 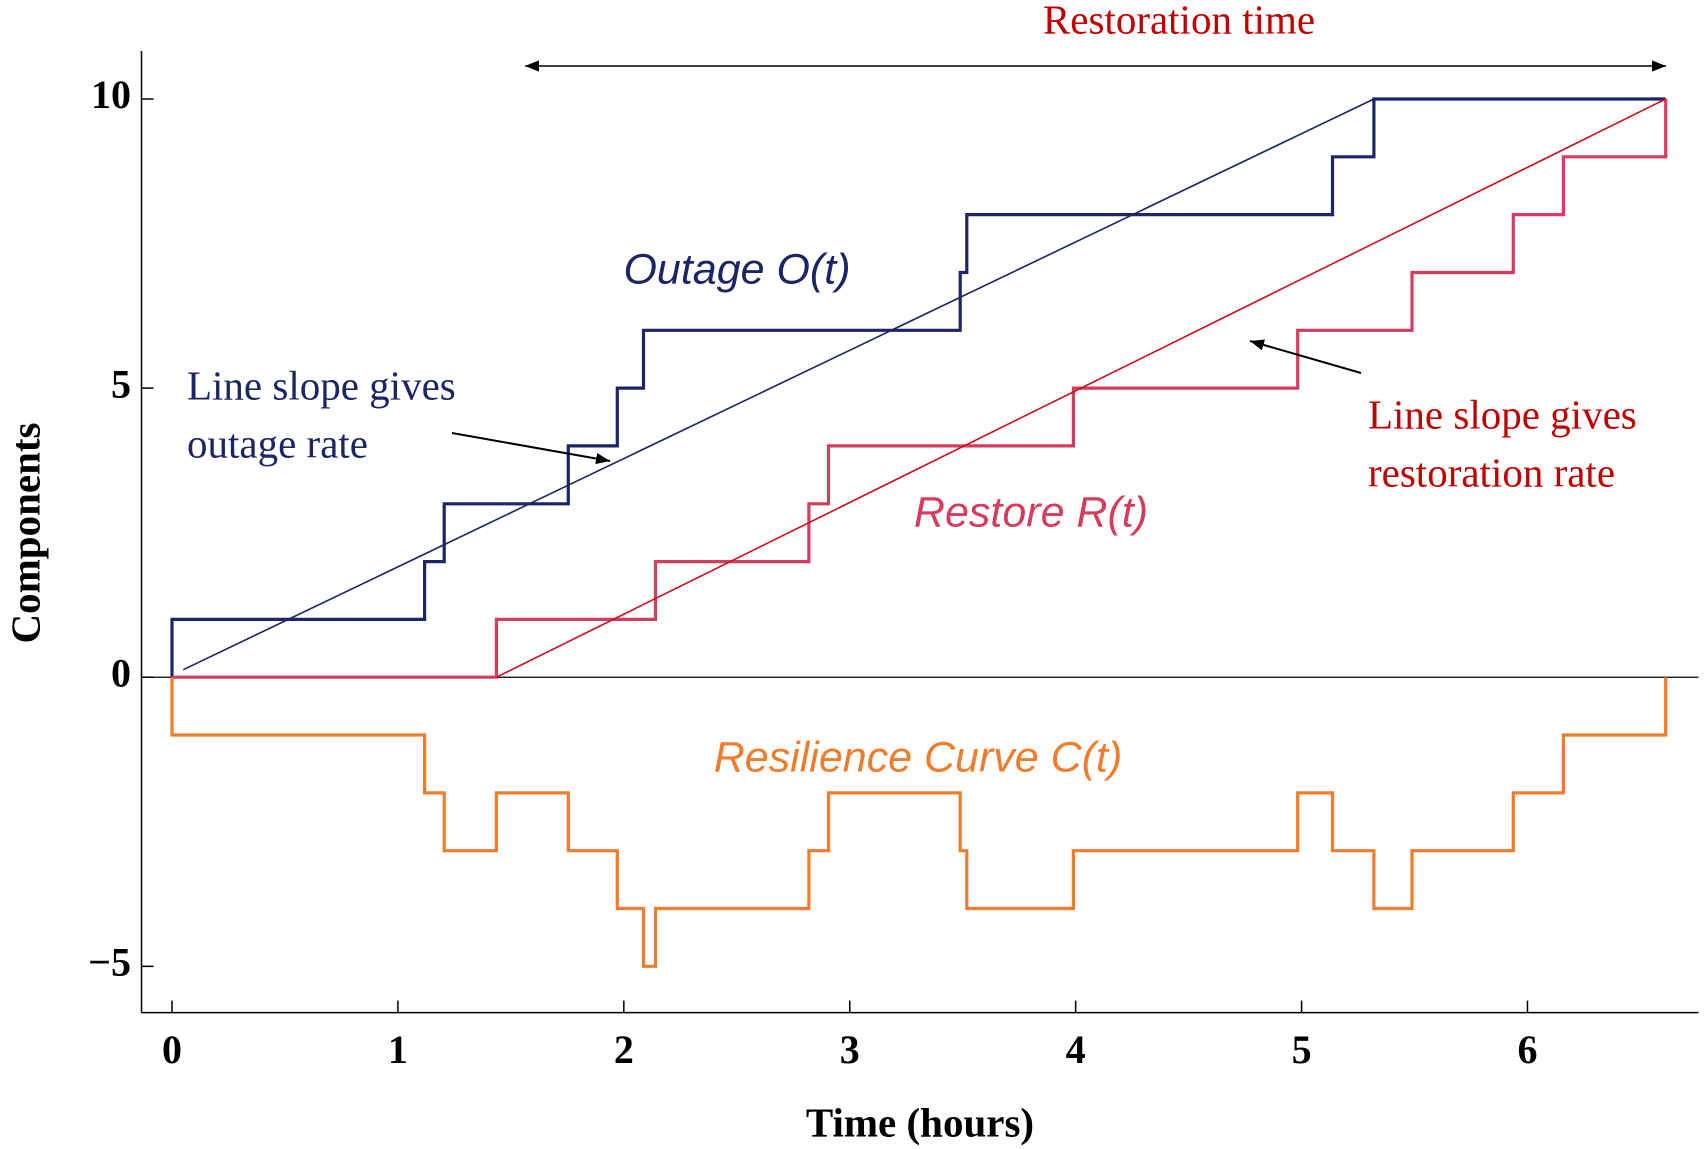 I want to click on x-tick-label: 5, so click(x=1302, y=1049).